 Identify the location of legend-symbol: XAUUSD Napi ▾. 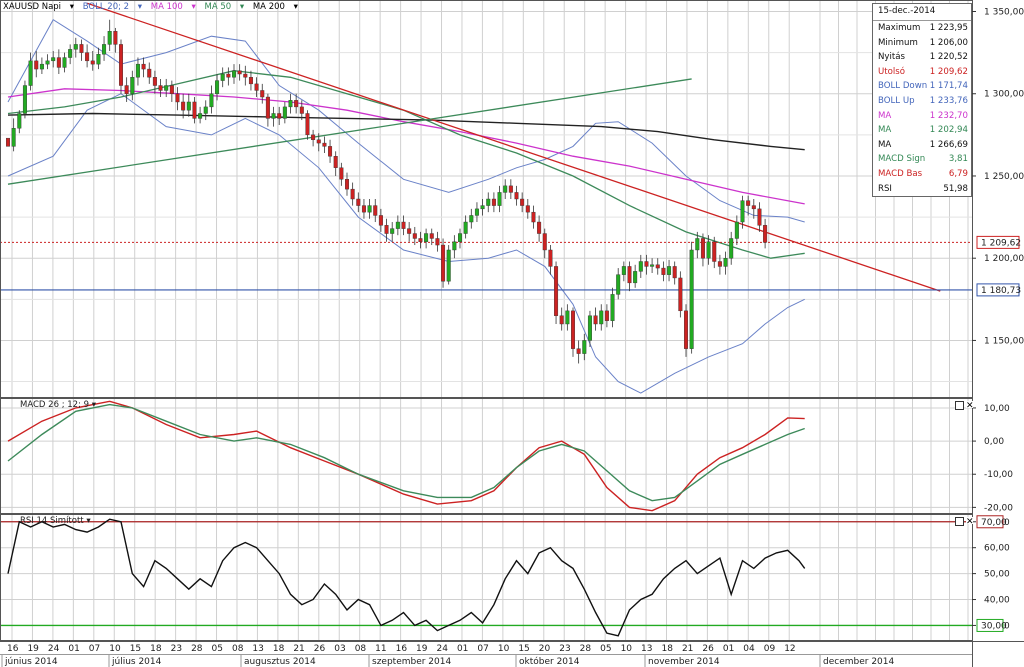
(39, 7).